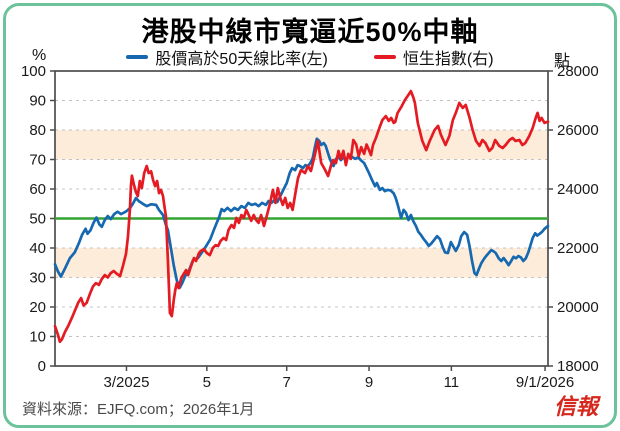  Describe the element at coordinates (137, 57) in the screenshot. I see `blue-line-swatch-icon` at that location.